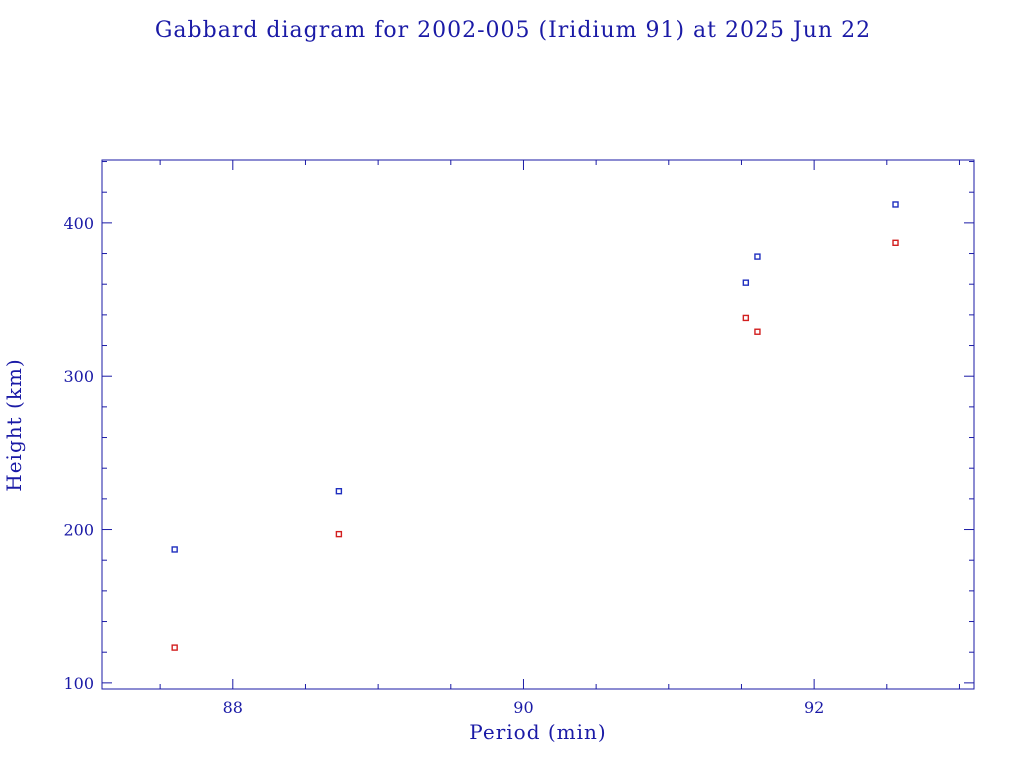 The width and height of the screenshot is (1024, 772). What do you see at coordinates (523, 707) in the screenshot?
I see `x-tick-label: 90` at bounding box center [523, 707].